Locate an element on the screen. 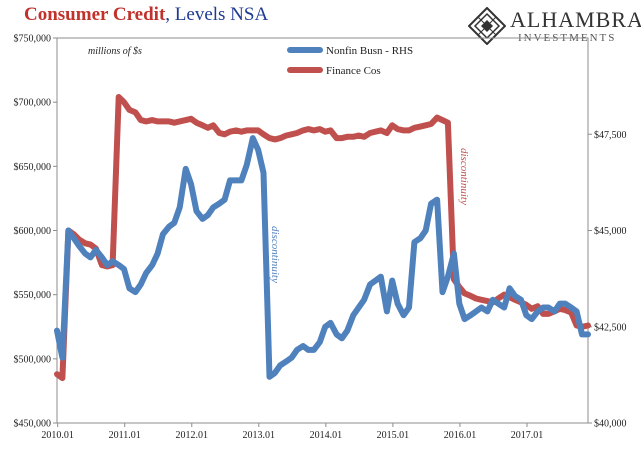 This screenshot has height=461, width=641. legend-label: Finance Cos is located at coordinates (353, 71).